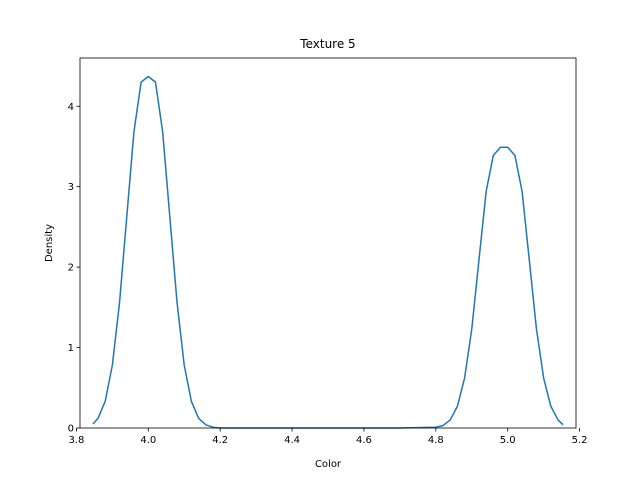 Image resolution: width=640 pixels, height=480 pixels. Describe the element at coordinates (71, 429) in the screenshot. I see `y-tick-label: 0` at that location.